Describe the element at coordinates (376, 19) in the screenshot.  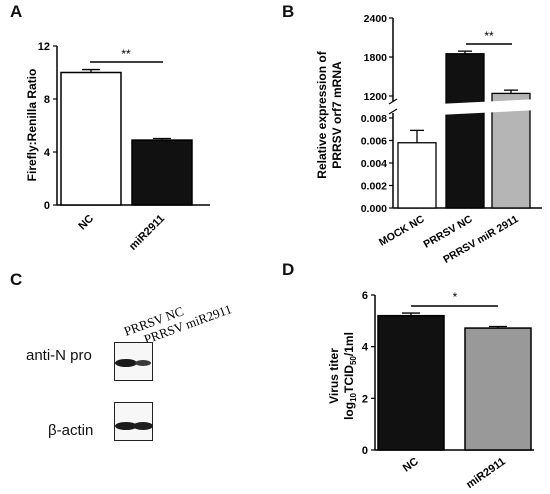
I see `y-tick-label: 2400` at that location.